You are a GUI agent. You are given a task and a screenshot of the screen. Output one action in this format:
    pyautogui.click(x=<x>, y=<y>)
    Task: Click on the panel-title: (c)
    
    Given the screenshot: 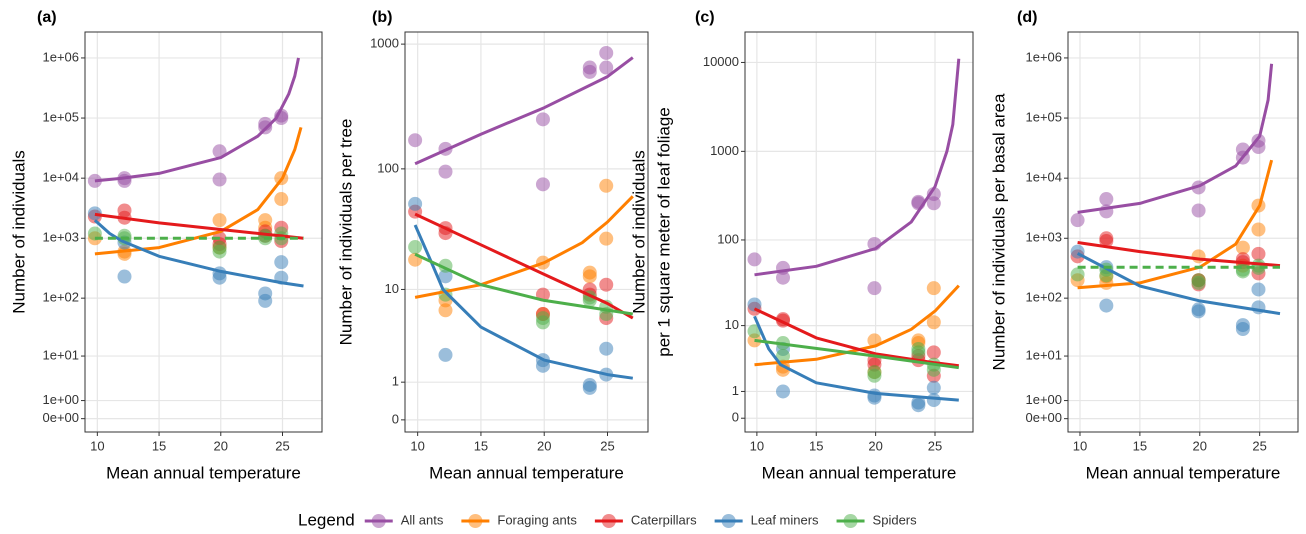 What is the action you would take?
    pyautogui.click(x=705, y=17)
    